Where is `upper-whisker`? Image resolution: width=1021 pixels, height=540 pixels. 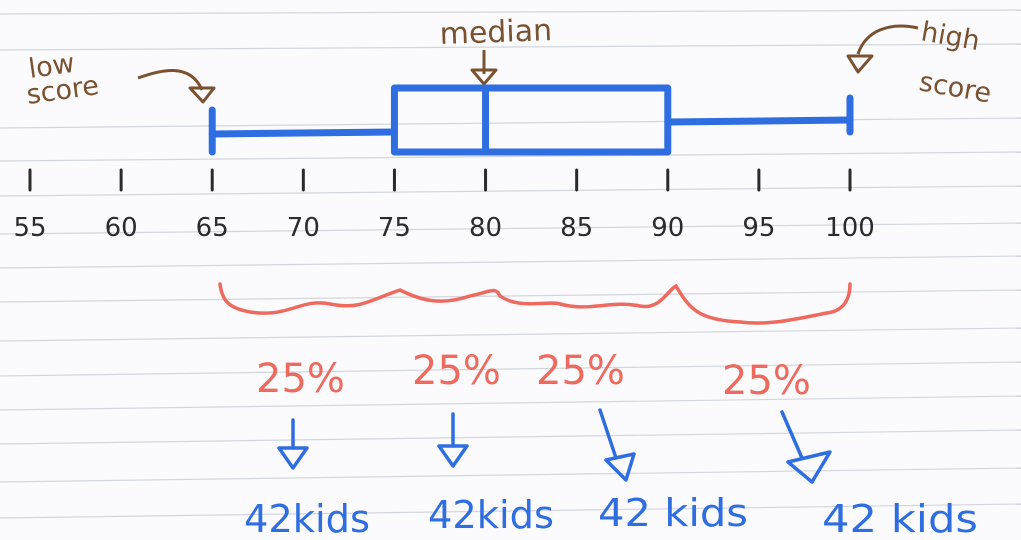 upper-whisker is located at coordinates (759, 121).